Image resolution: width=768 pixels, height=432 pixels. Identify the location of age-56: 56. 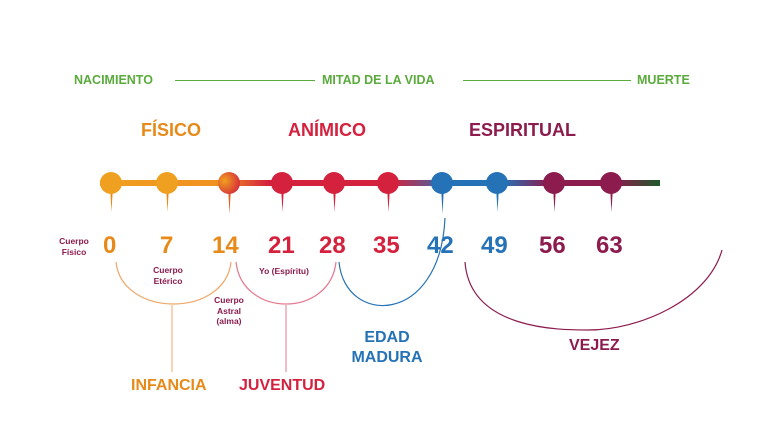
(552, 245).